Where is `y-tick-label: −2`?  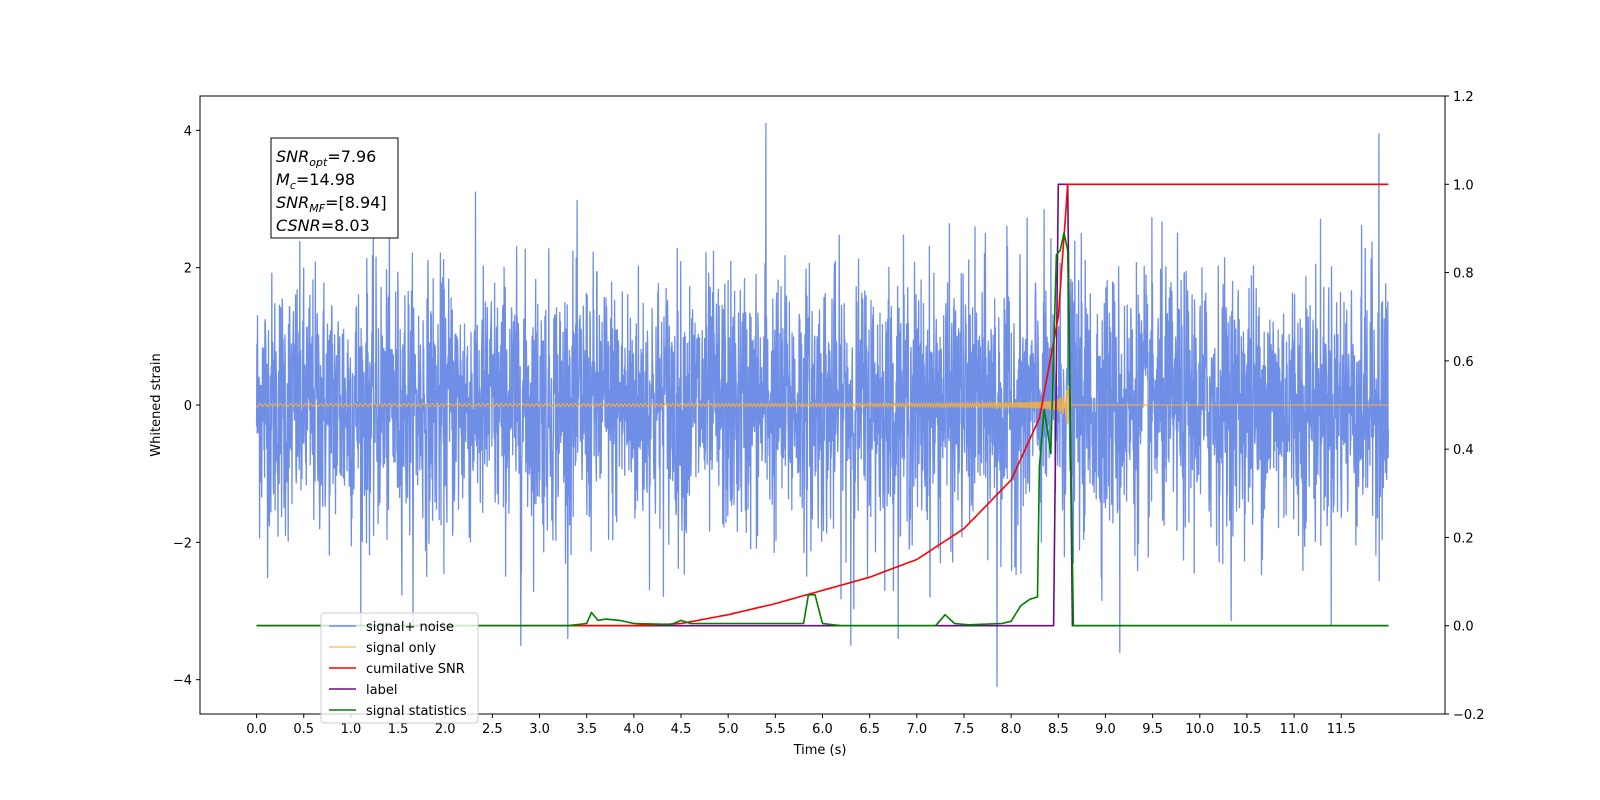
y-tick-label: −2 is located at coordinates (182, 543).